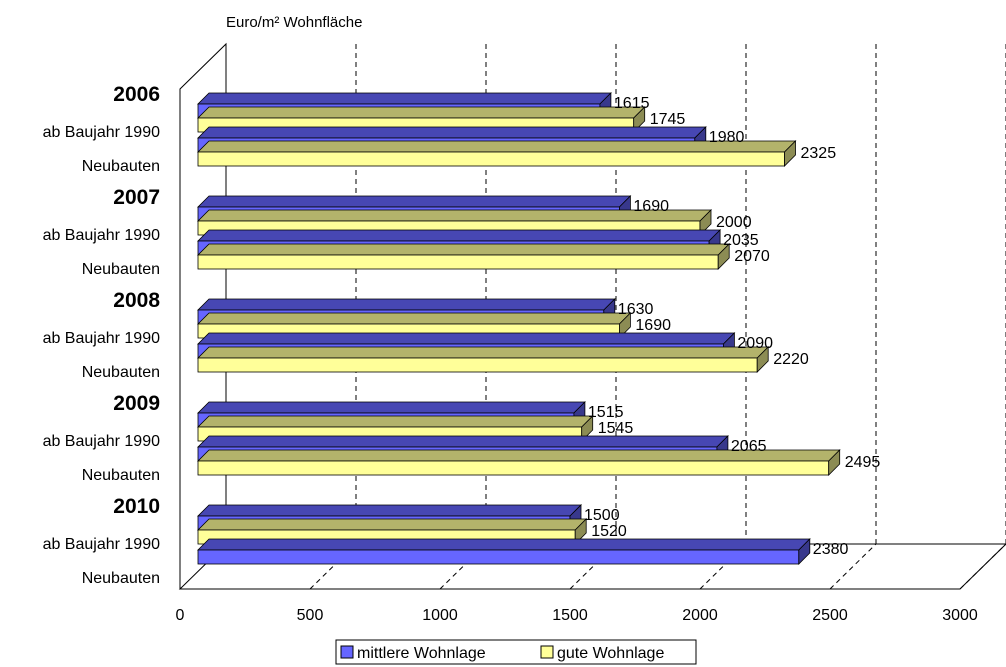 Image resolution: width=1006 pixels, height=667 pixels. Describe the element at coordinates (602, 515) in the screenshot. I see `data-label: 1500` at that location.